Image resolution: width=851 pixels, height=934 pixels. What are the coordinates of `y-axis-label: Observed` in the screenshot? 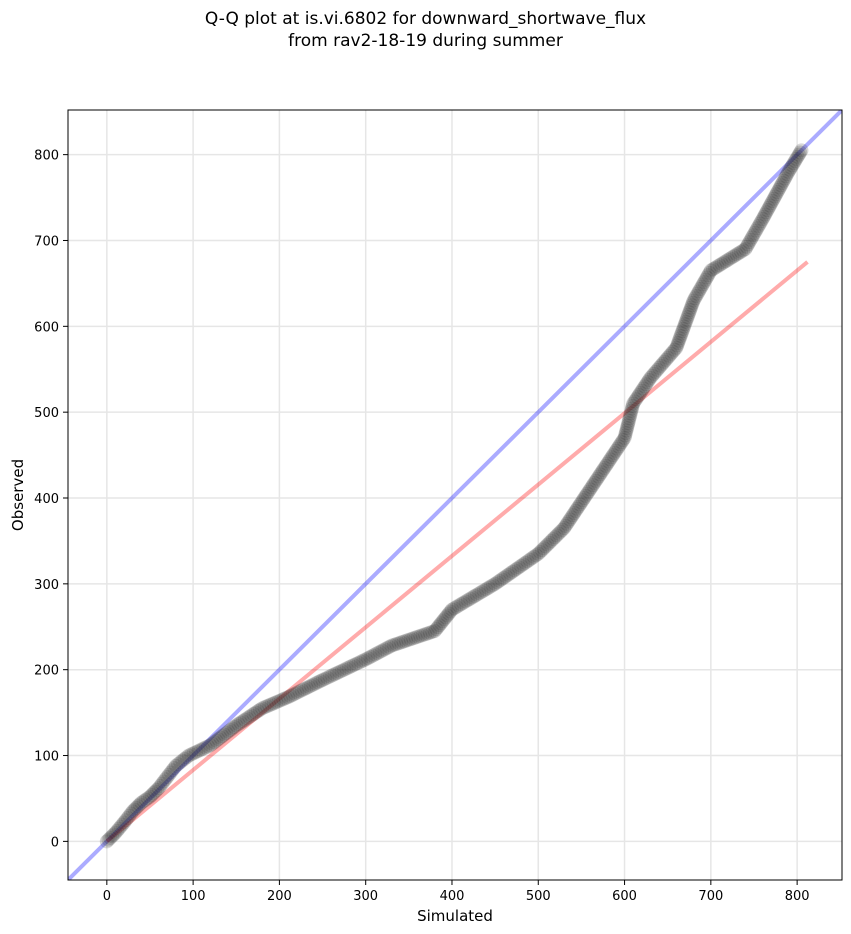 It's located at (18, 495).